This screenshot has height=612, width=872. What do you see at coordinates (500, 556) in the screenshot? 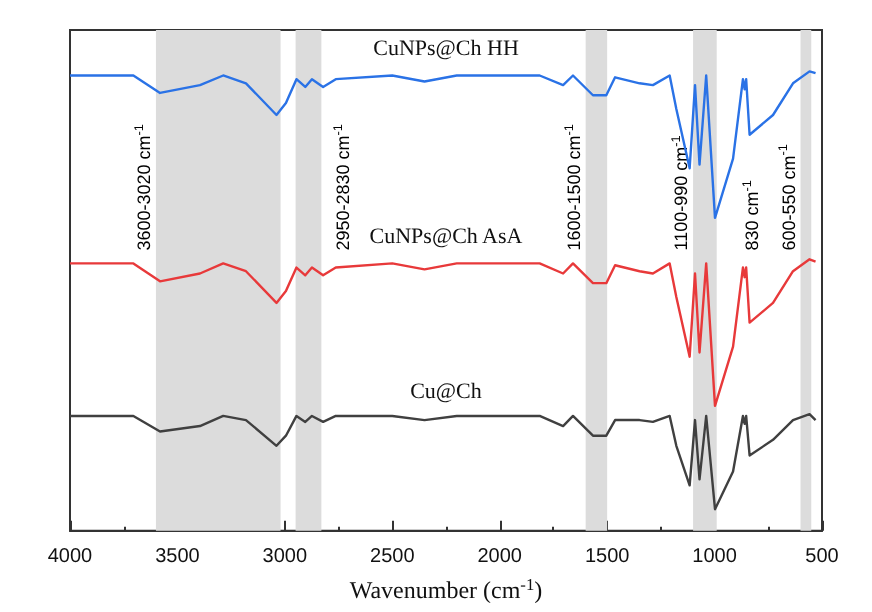
I see `x-tick-label: 2000` at bounding box center [500, 556].